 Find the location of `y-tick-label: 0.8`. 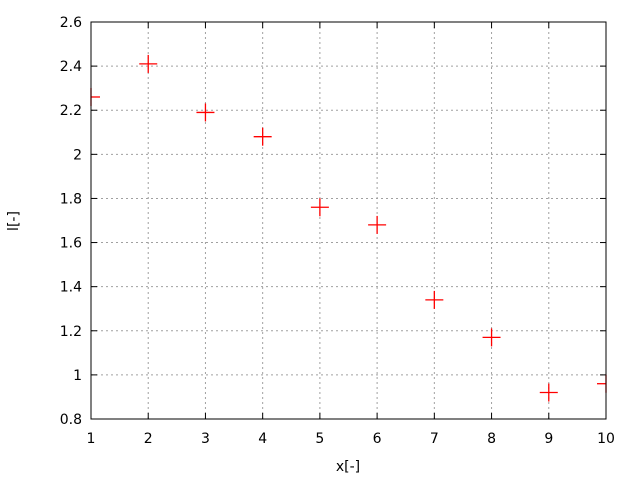

y-tick-label: 0.8 is located at coordinates (71, 420).